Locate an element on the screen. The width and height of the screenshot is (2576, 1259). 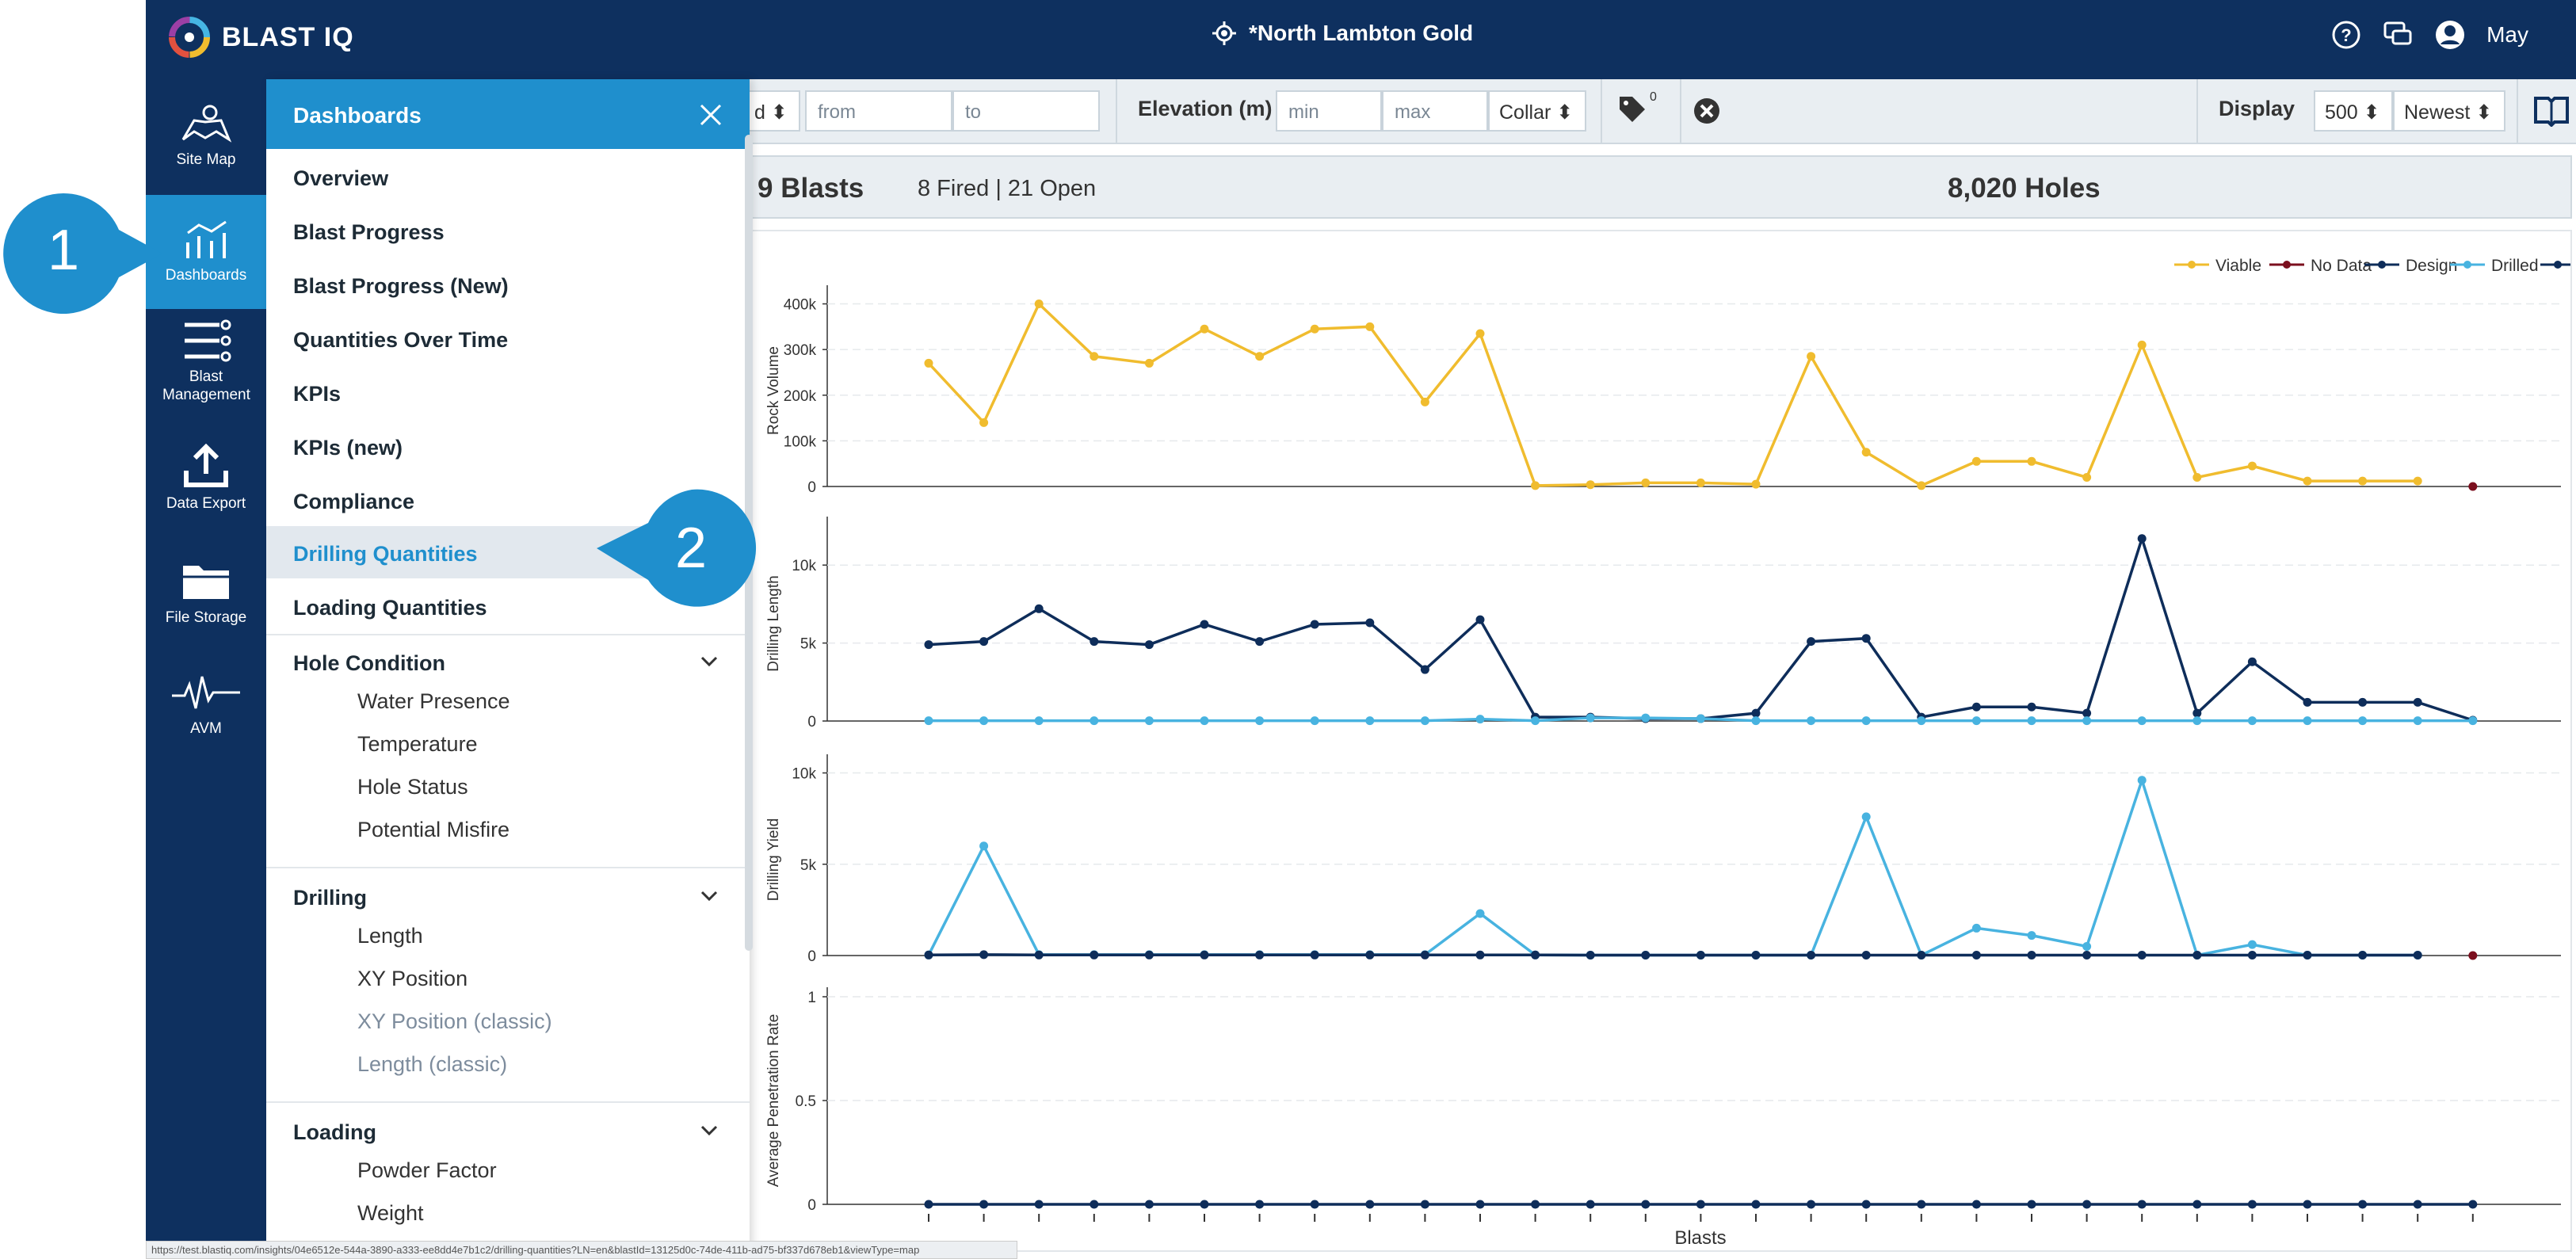
tag-filter: 0 is located at coordinates (1636, 110).